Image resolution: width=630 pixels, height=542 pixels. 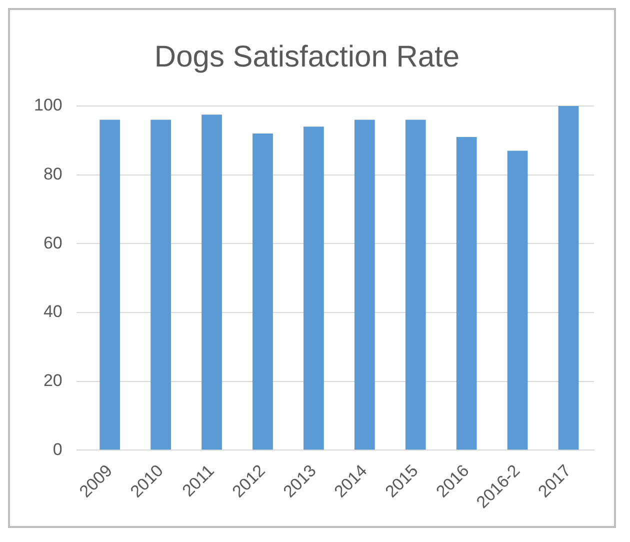 I want to click on y-tick-label: 40, so click(x=52, y=312).